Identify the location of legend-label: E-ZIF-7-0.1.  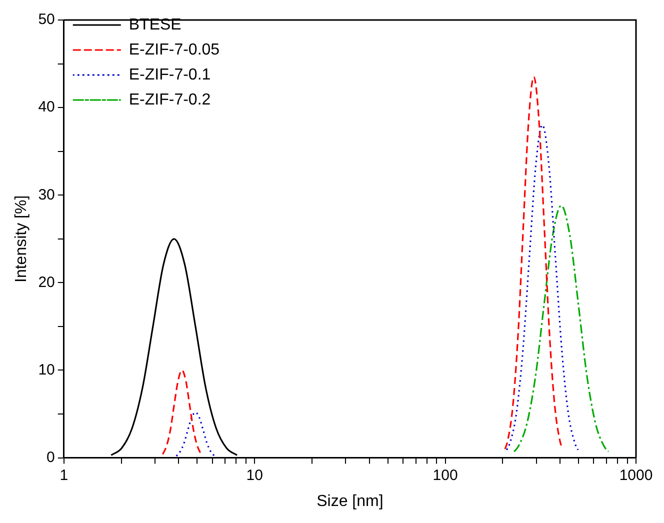
(169, 75).